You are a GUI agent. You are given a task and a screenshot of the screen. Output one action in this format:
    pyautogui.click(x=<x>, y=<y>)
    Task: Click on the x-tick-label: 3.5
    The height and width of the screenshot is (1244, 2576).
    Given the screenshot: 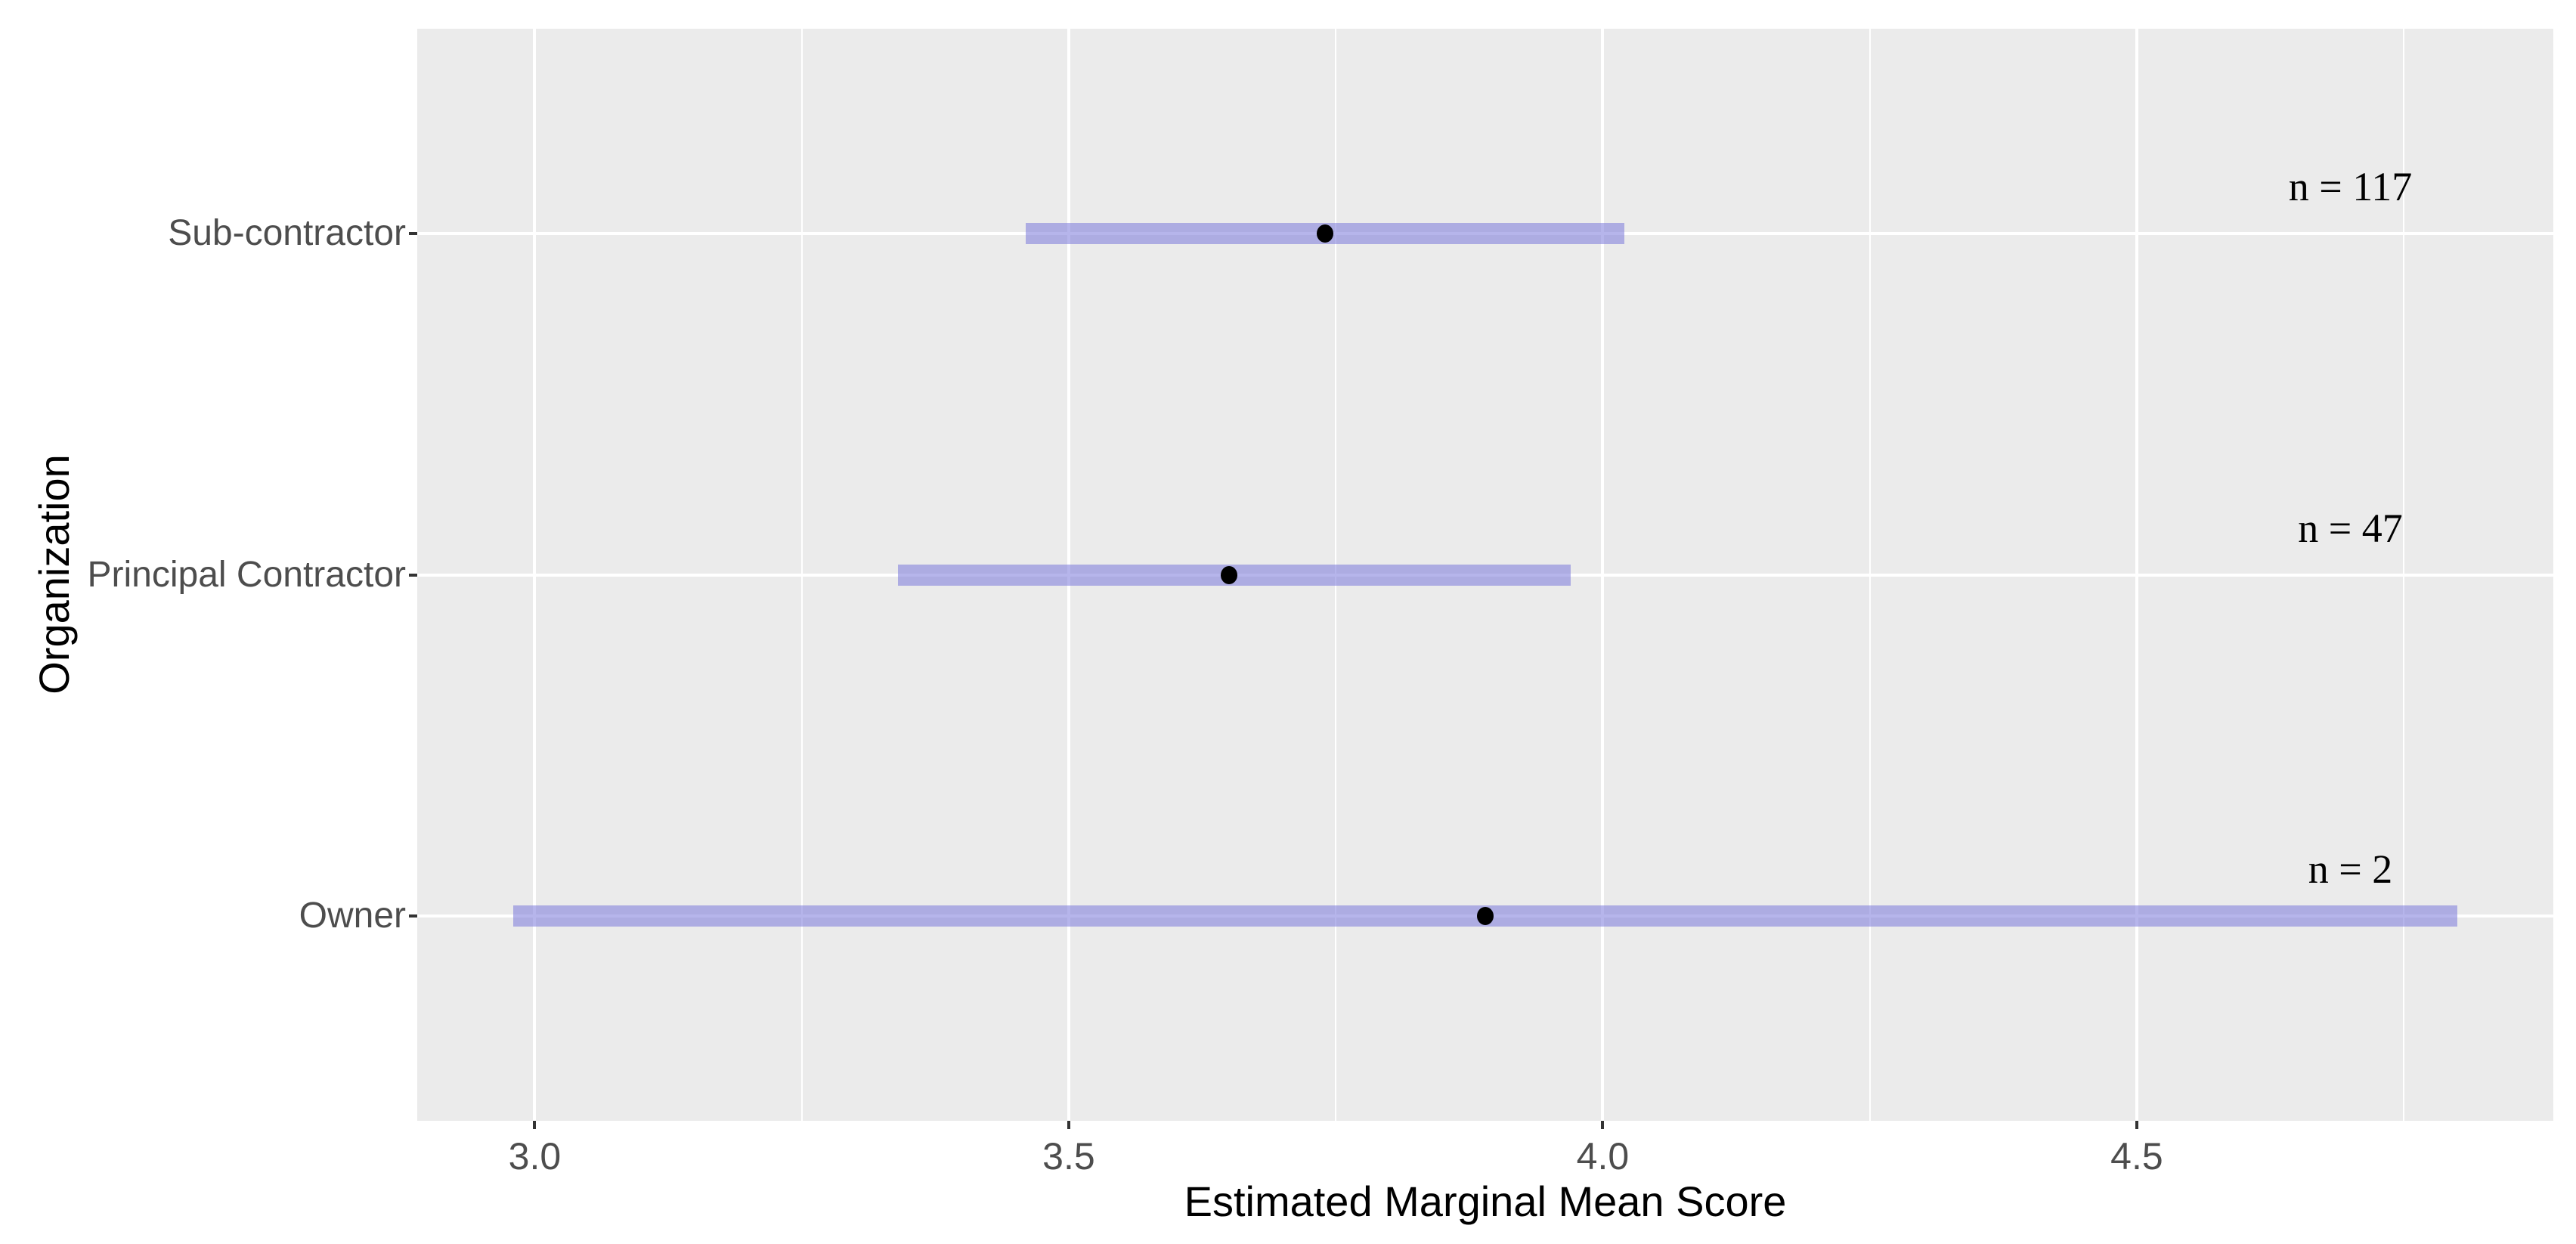 What is the action you would take?
    pyautogui.click(x=1068, y=1156)
    